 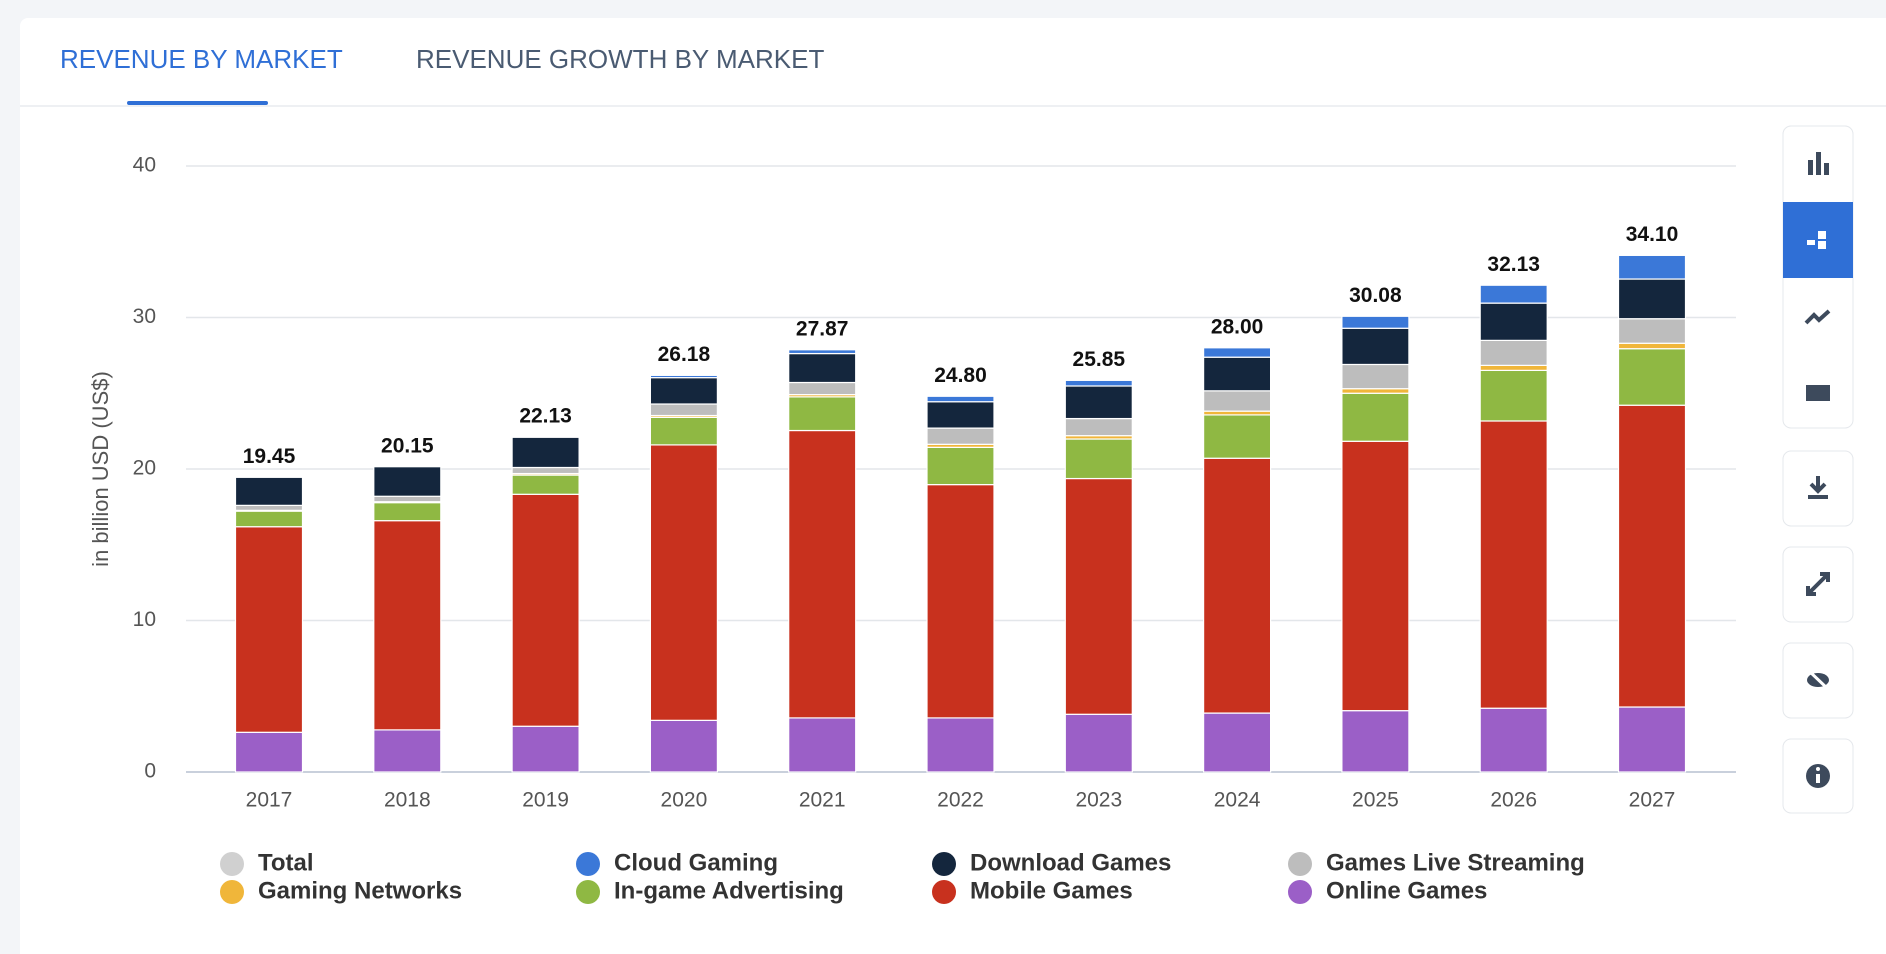 What do you see at coordinates (1513, 800) in the screenshot?
I see `x-tick-label: 2026` at bounding box center [1513, 800].